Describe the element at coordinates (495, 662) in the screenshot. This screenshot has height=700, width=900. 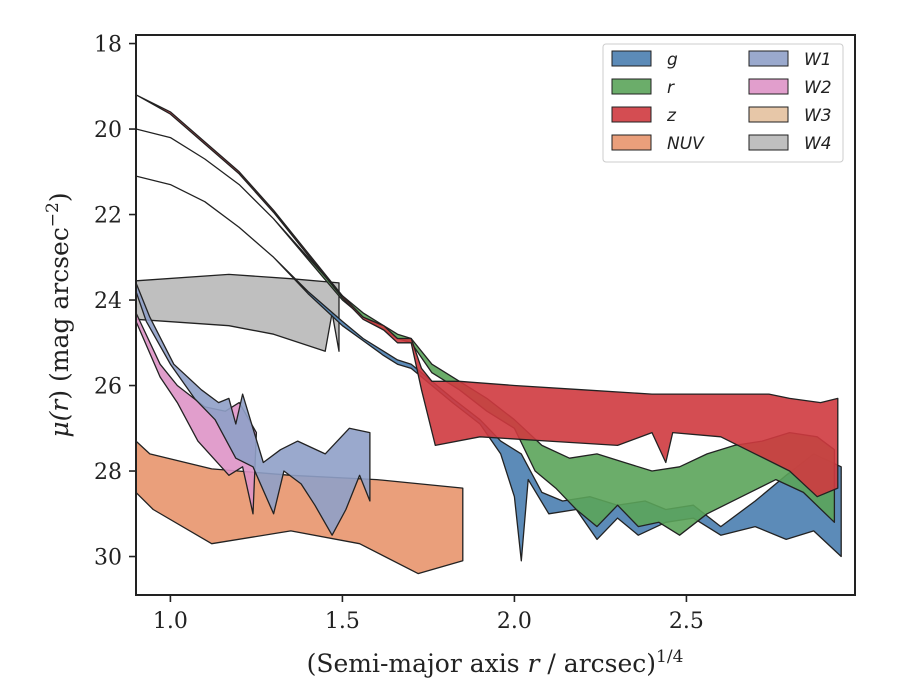
I see `x-axis-label: (Semi-major axis r / arcsec)1/4` at that location.